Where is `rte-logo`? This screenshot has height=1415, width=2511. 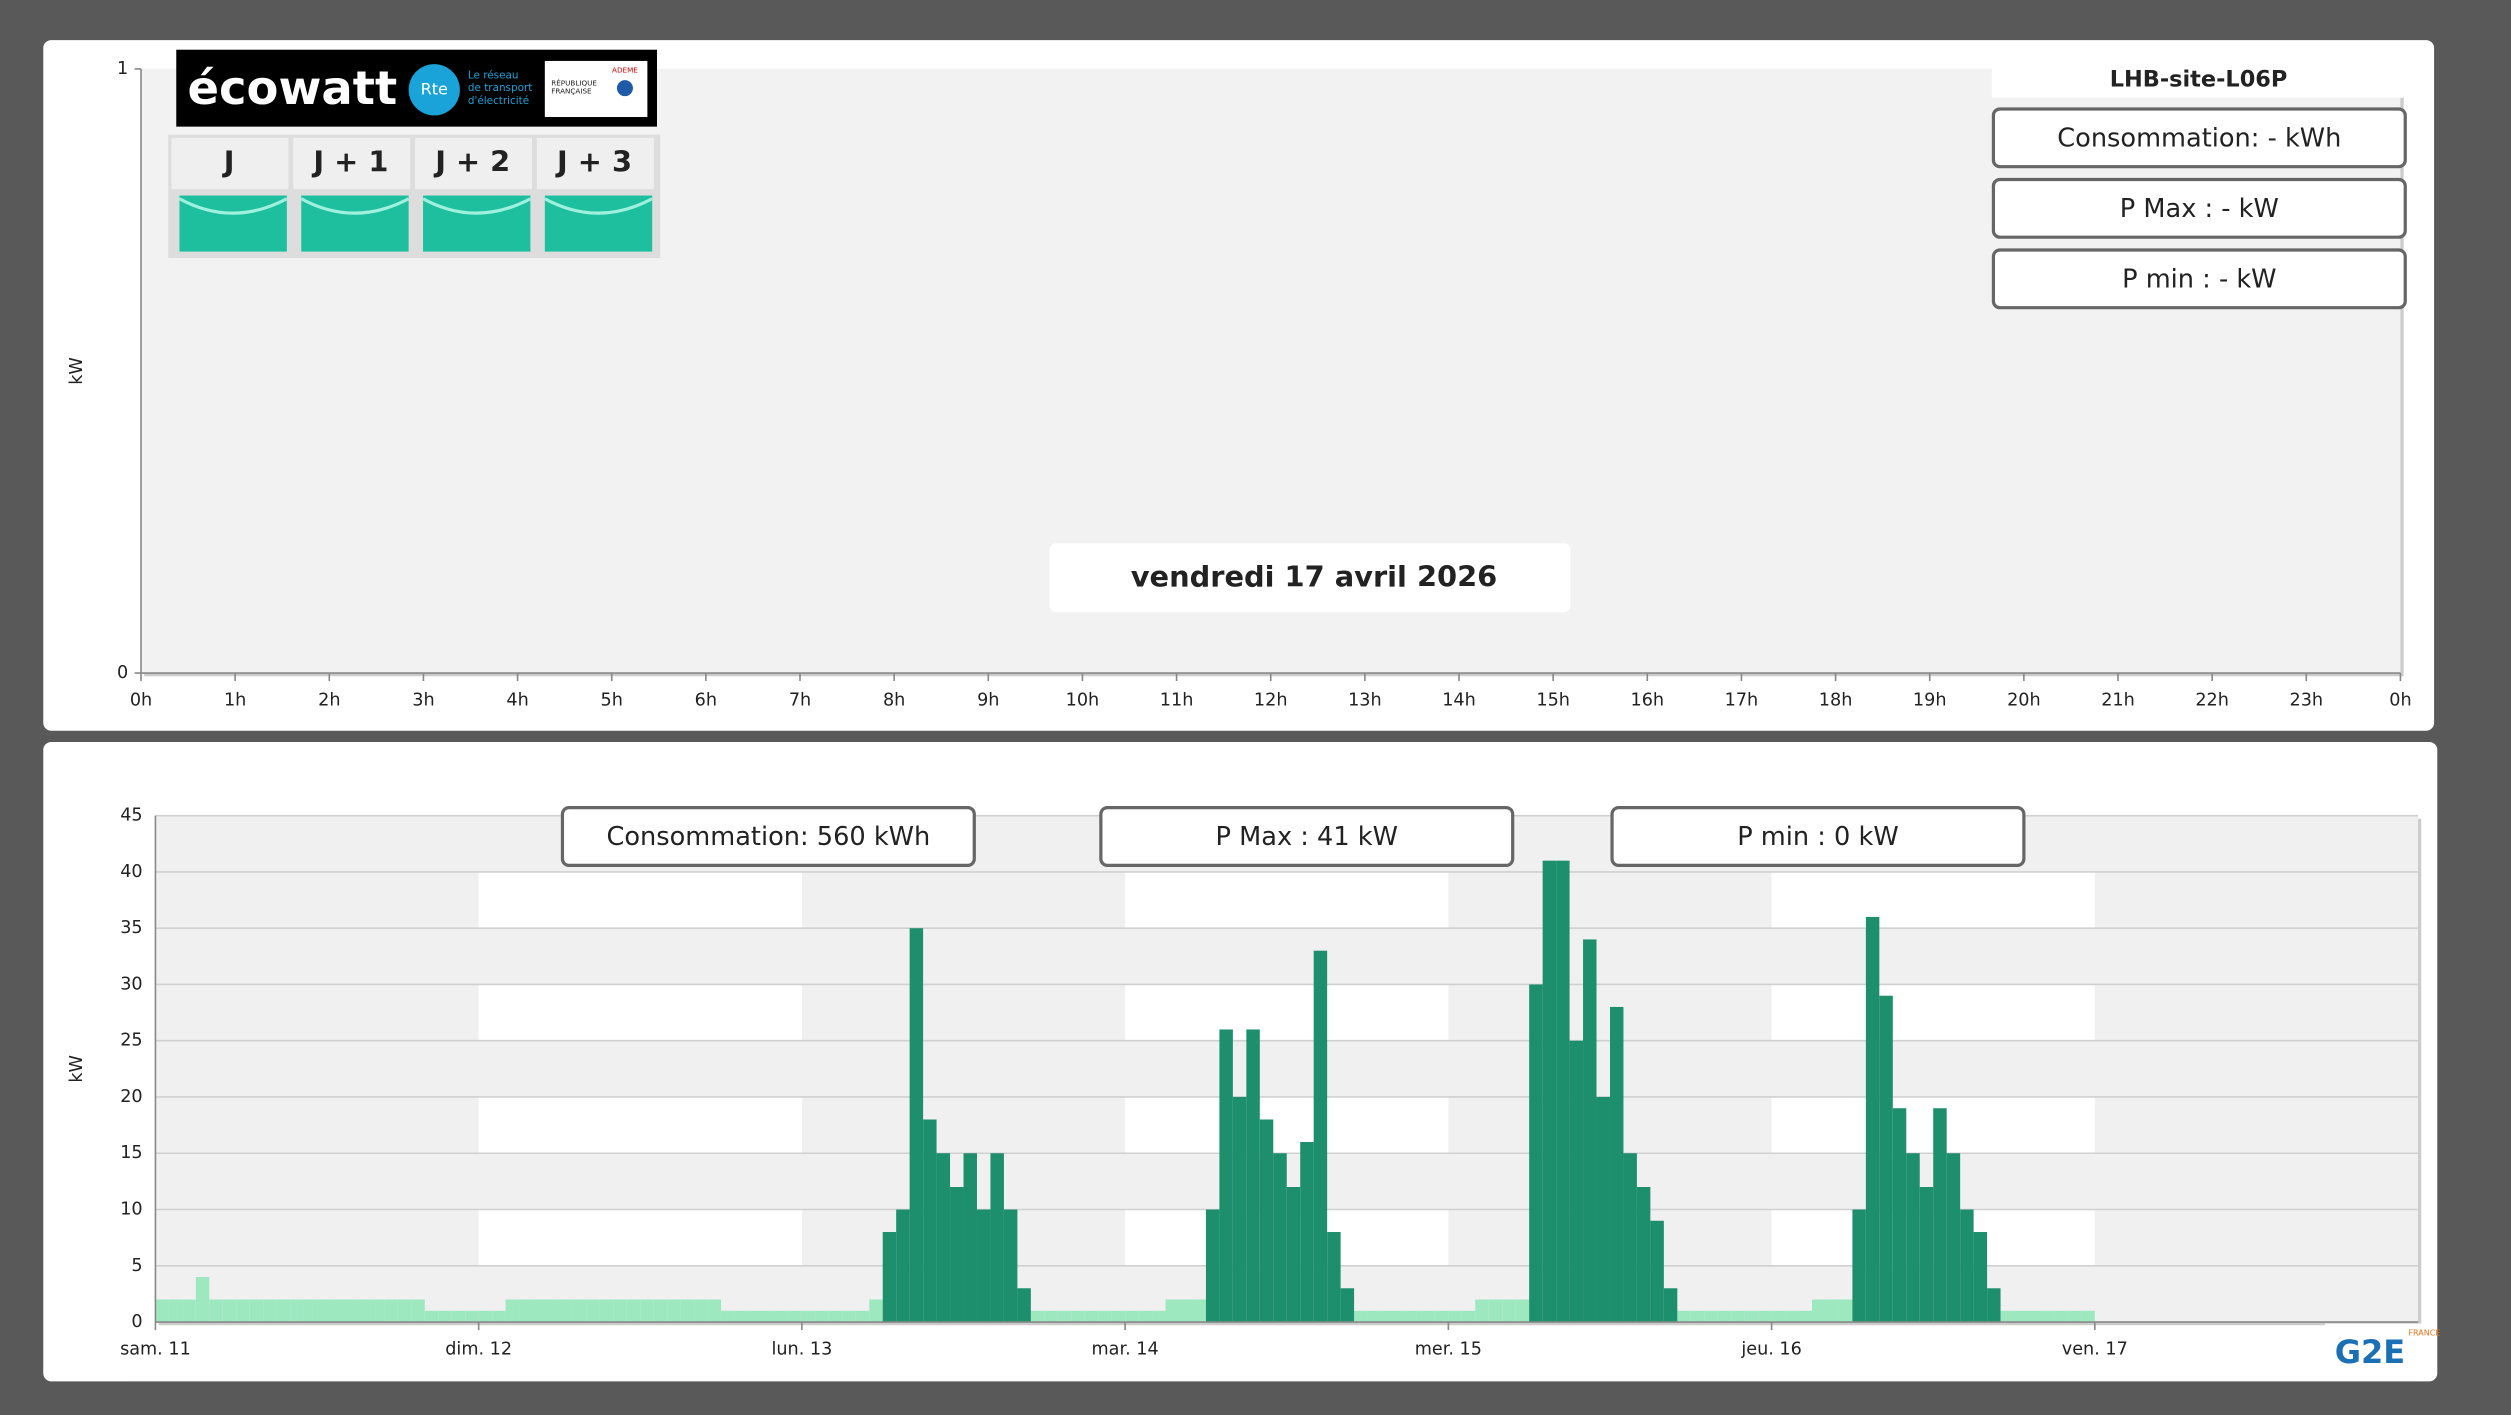 rte-logo is located at coordinates (434, 90).